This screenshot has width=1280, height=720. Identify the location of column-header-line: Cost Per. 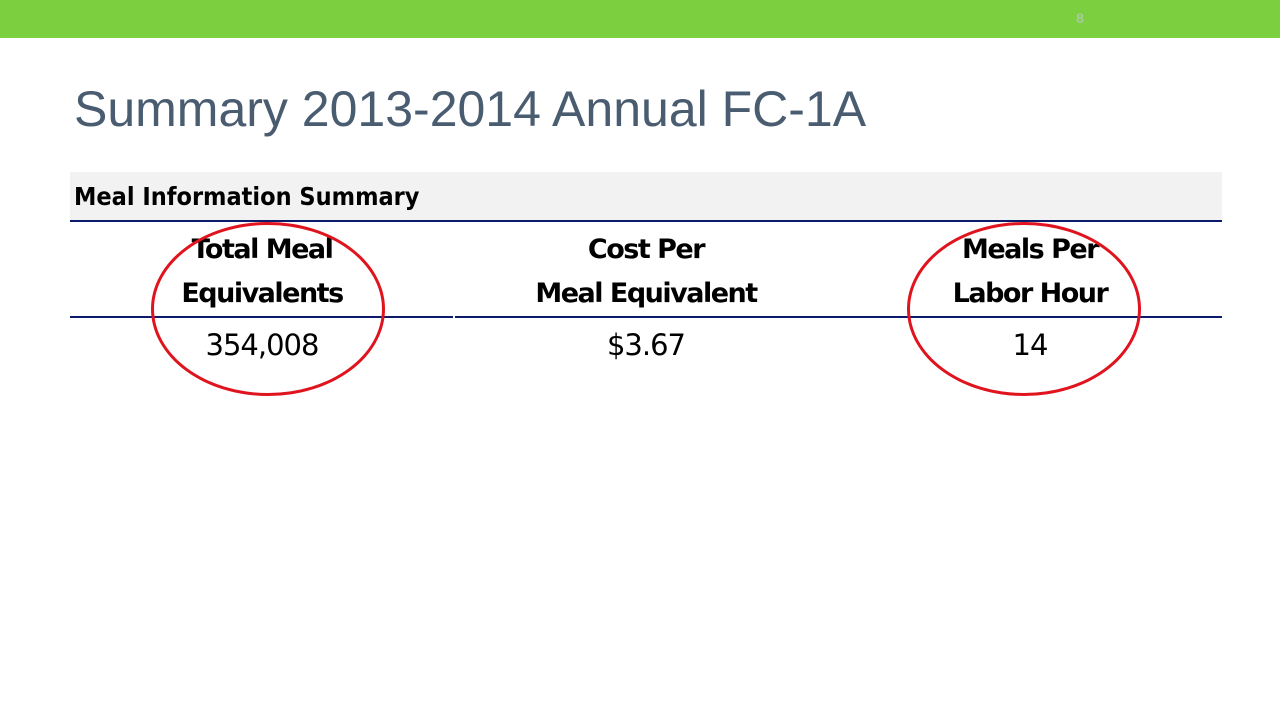
(646, 249).